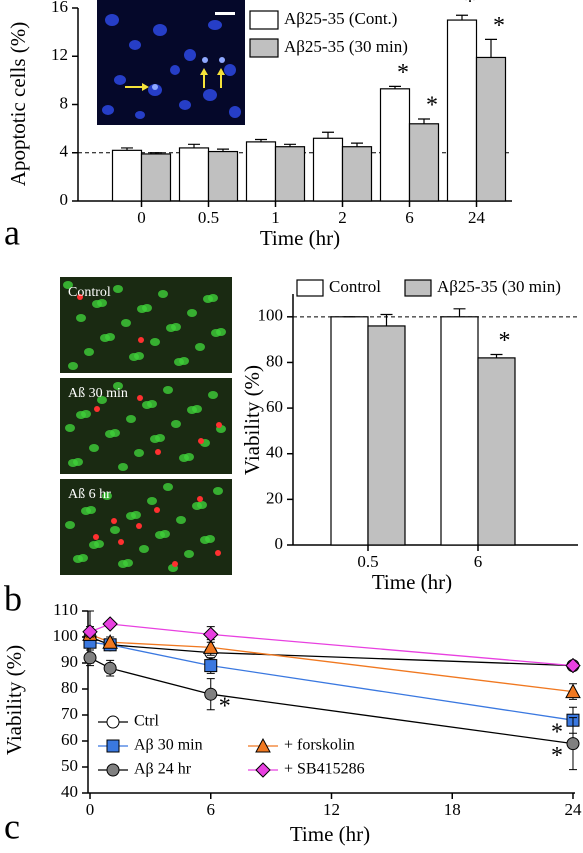 The width and height of the screenshot is (583, 853). Describe the element at coordinates (69, 713) in the screenshot. I see `y-tick-label: 70` at that location.